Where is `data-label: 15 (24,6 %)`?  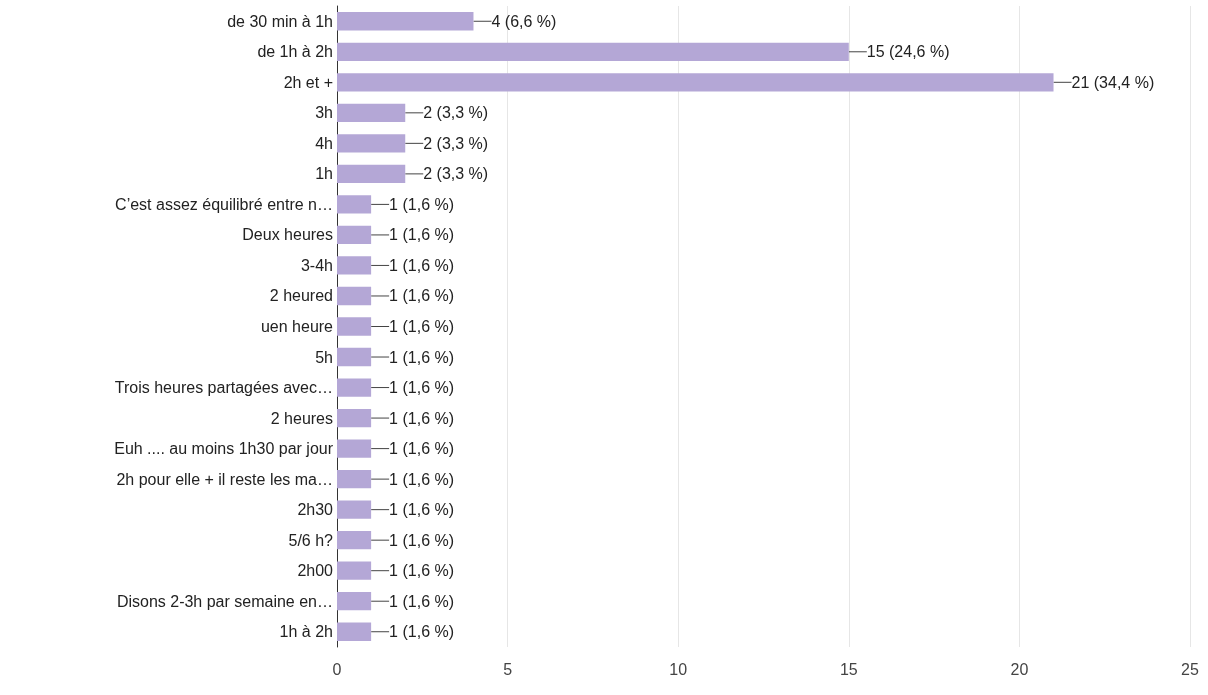 data-label: 15 (24,6 %) is located at coordinates (908, 52).